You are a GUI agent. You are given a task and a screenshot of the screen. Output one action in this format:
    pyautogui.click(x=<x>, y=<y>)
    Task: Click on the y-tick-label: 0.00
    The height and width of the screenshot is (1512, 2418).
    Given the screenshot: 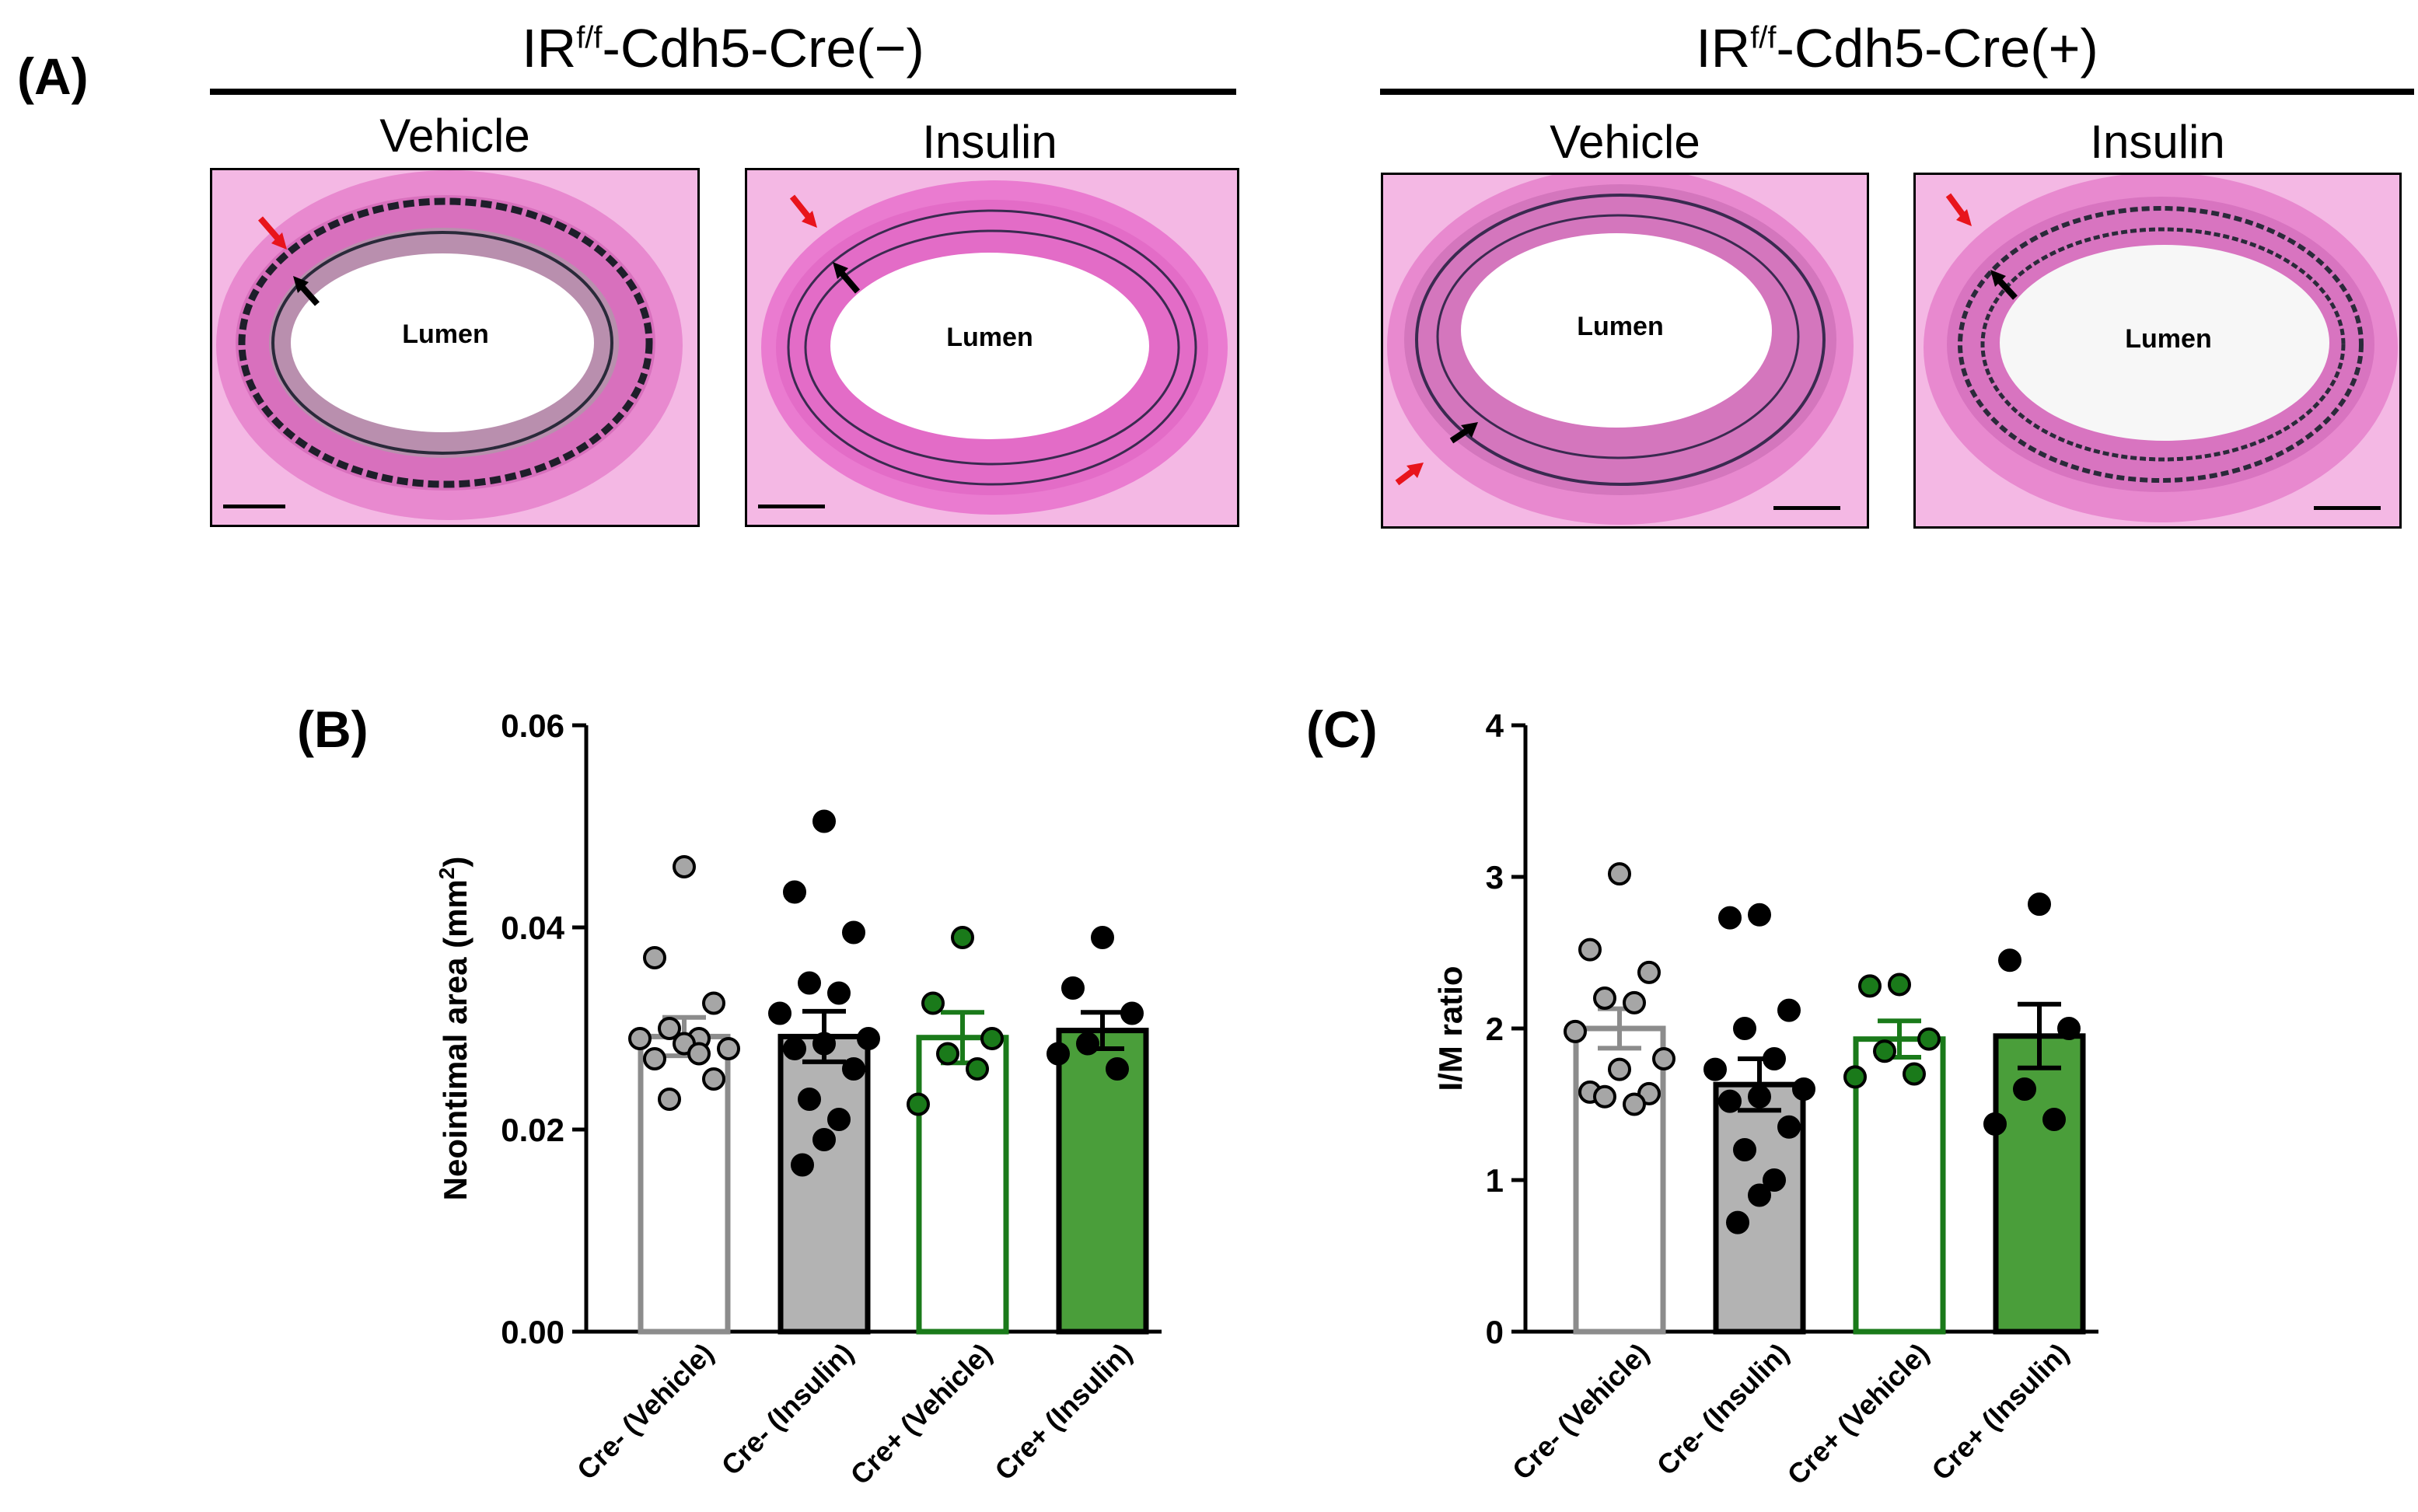 What is the action you would take?
    pyautogui.click(x=533, y=1332)
    